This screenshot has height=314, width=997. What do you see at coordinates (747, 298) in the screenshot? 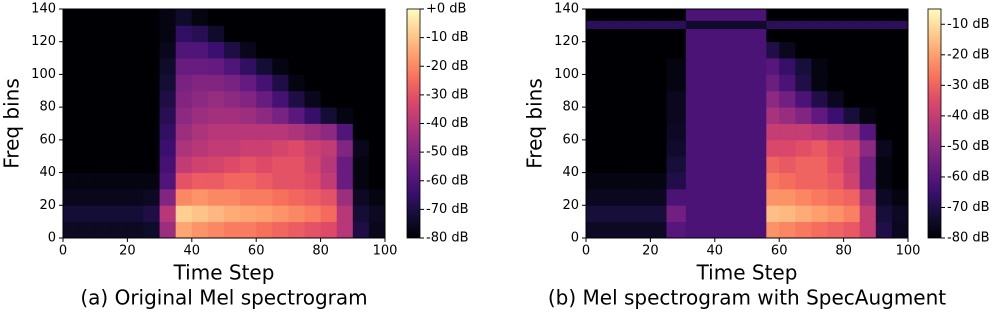
I see `caption: (b) Mel spectrogram with SpecAugment` at bounding box center [747, 298].